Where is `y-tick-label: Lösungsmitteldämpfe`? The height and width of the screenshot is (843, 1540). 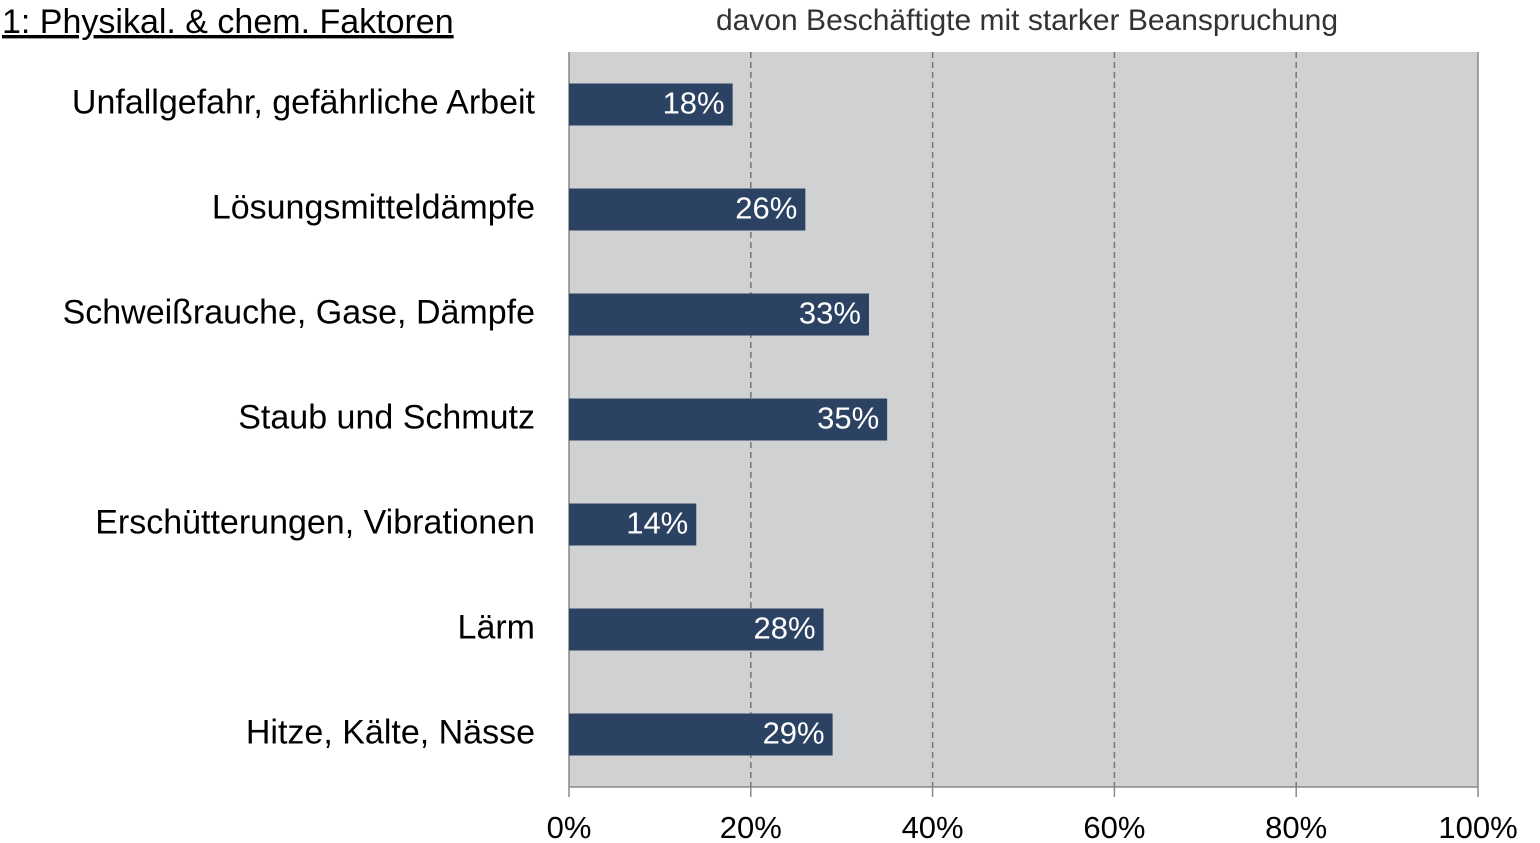
y-tick-label: Lösungsmitteldämpfe is located at coordinates (373, 207).